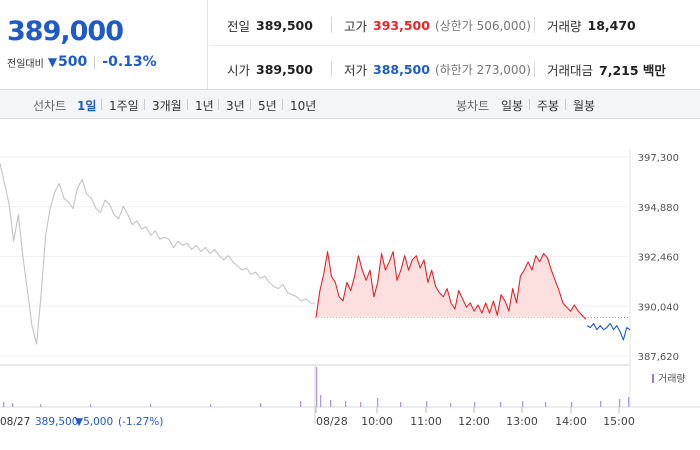  I want to click on period-3y: 3년, so click(235, 106).